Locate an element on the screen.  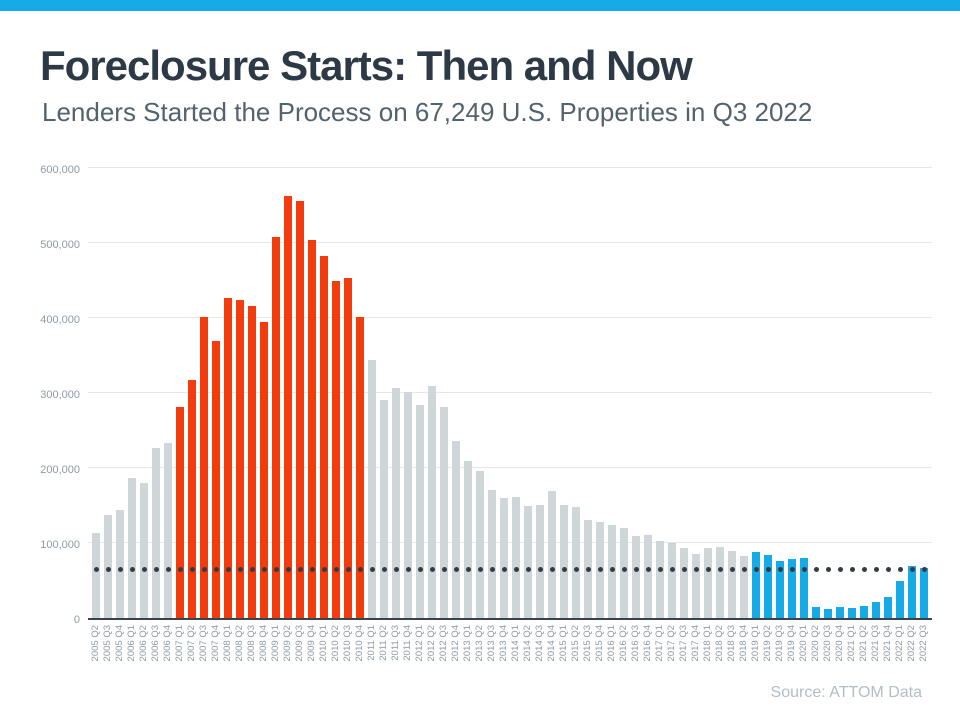
bar-2010-q3 is located at coordinates (348, 448).